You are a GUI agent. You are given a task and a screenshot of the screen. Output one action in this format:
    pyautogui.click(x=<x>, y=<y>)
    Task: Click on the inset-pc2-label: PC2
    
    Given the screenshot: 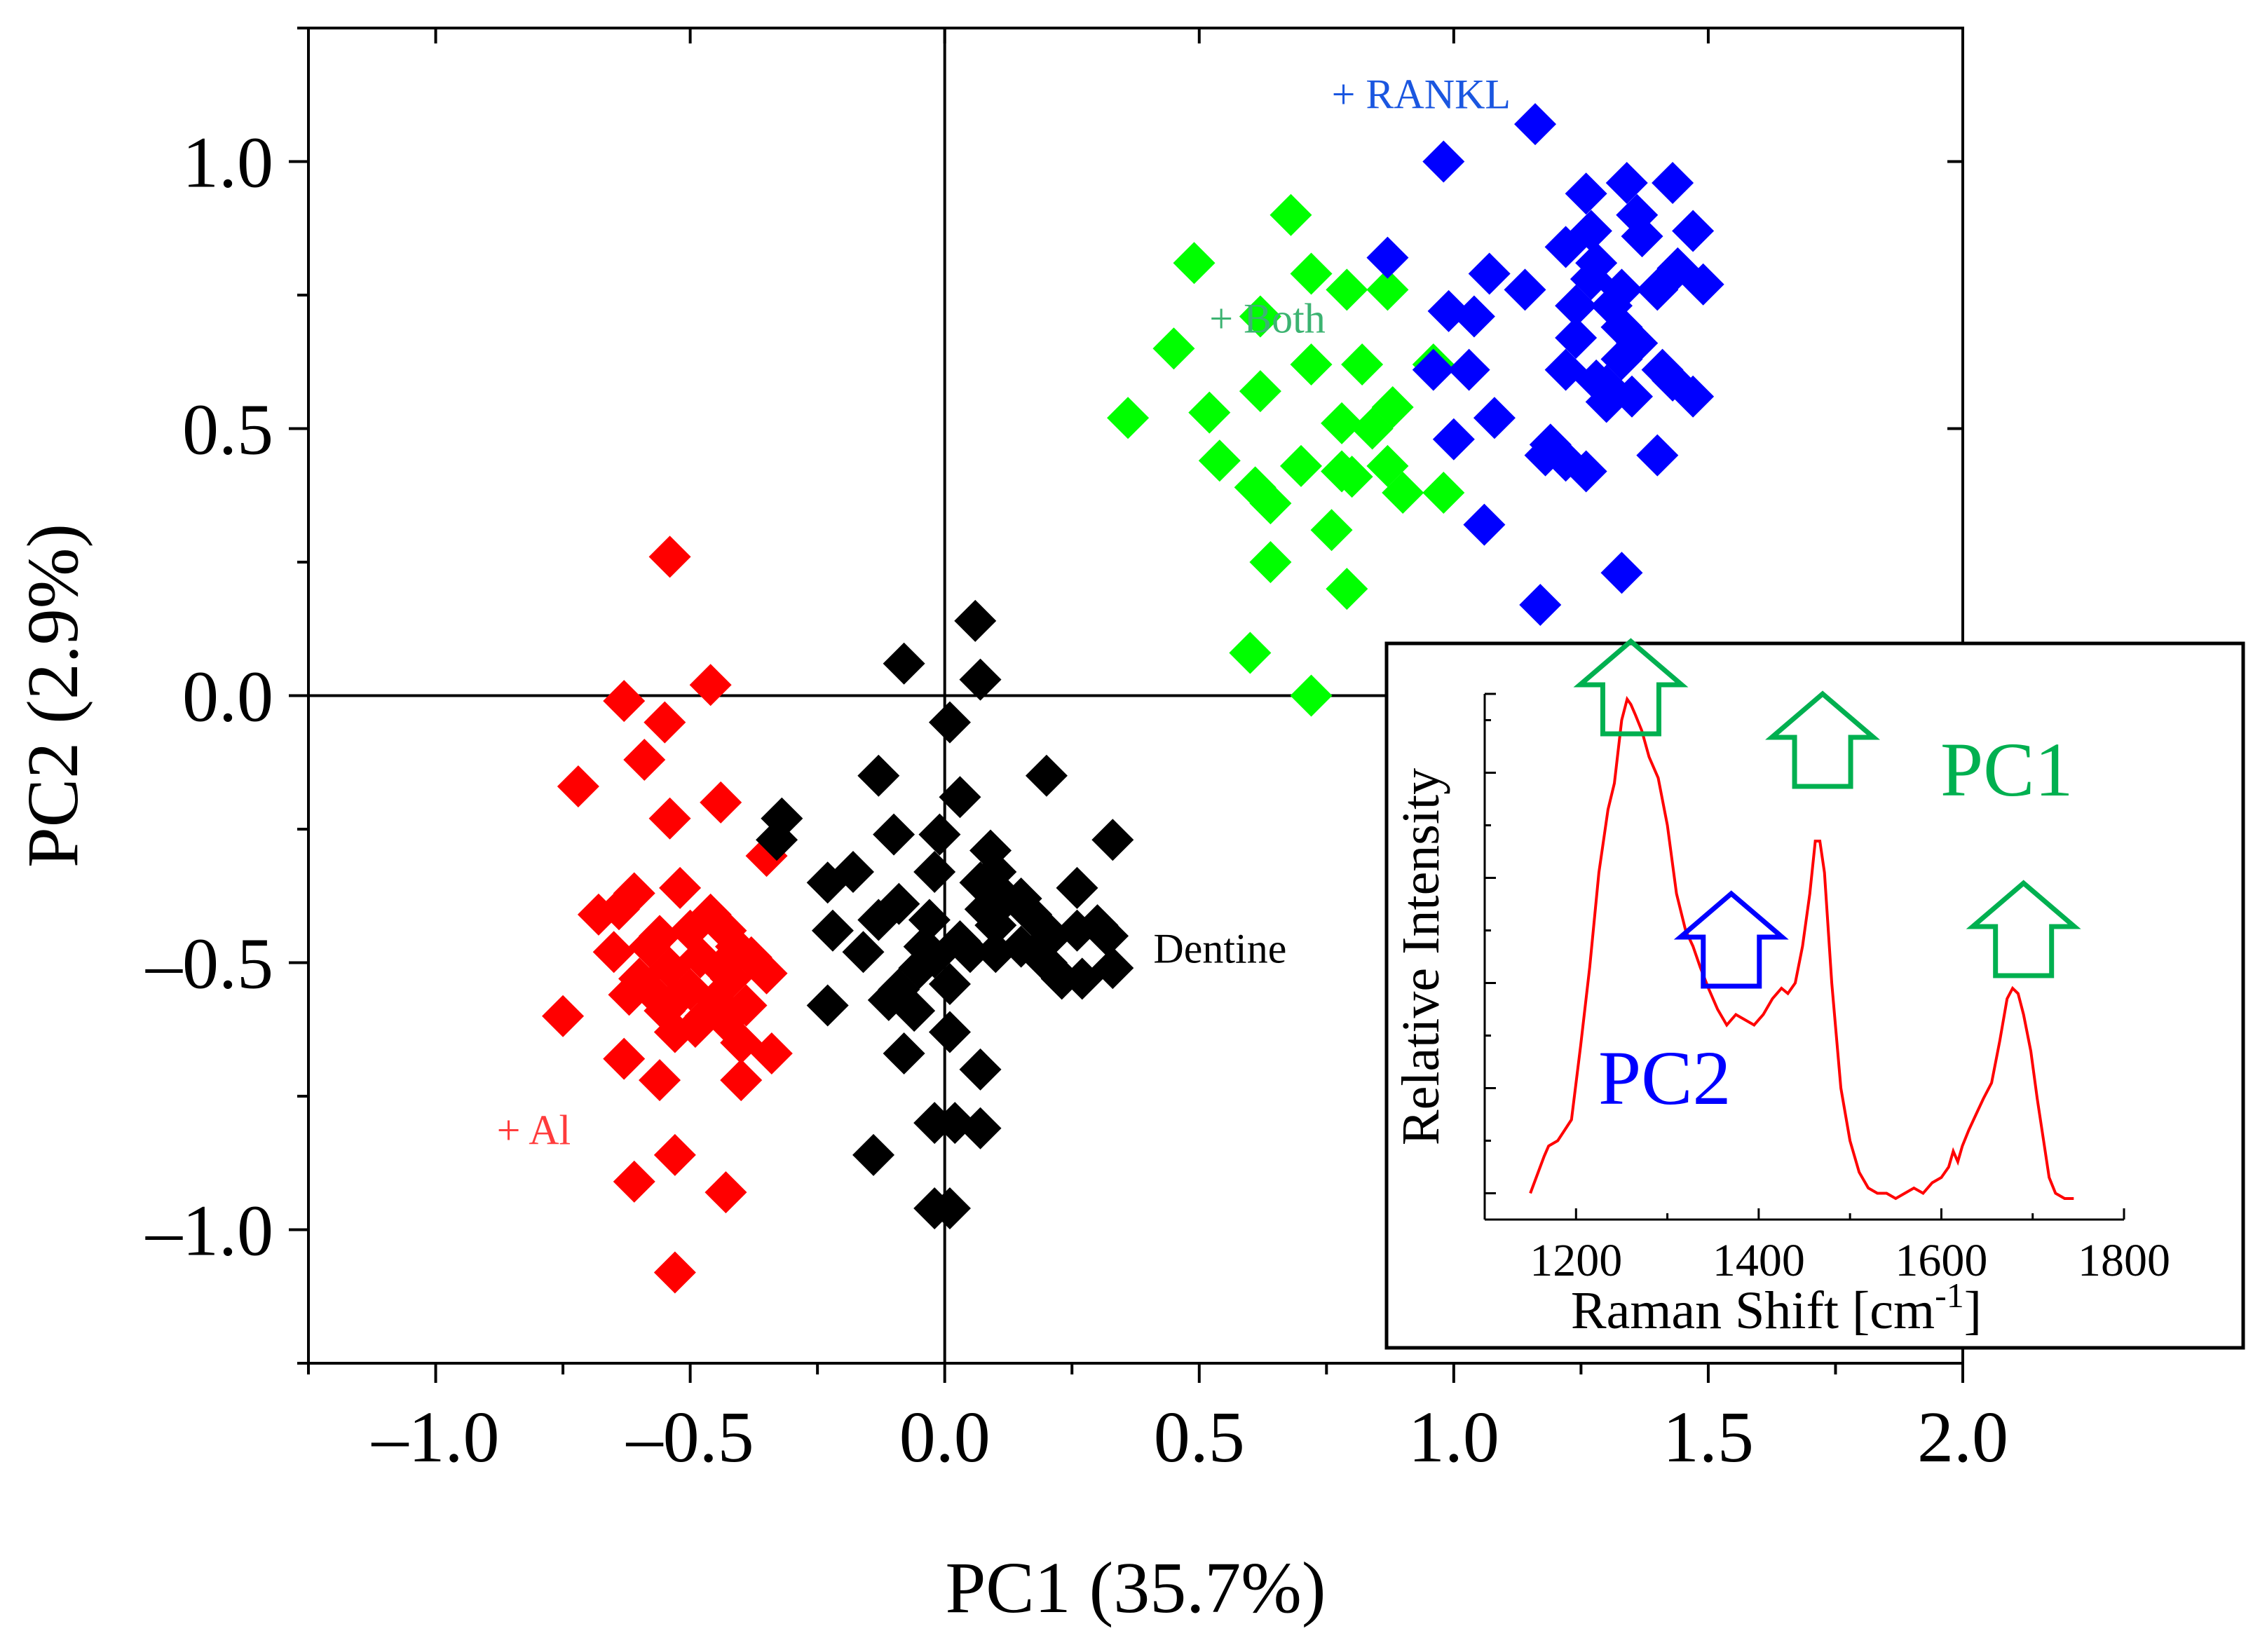 What is the action you would take?
    pyautogui.click(x=1664, y=1078)
    